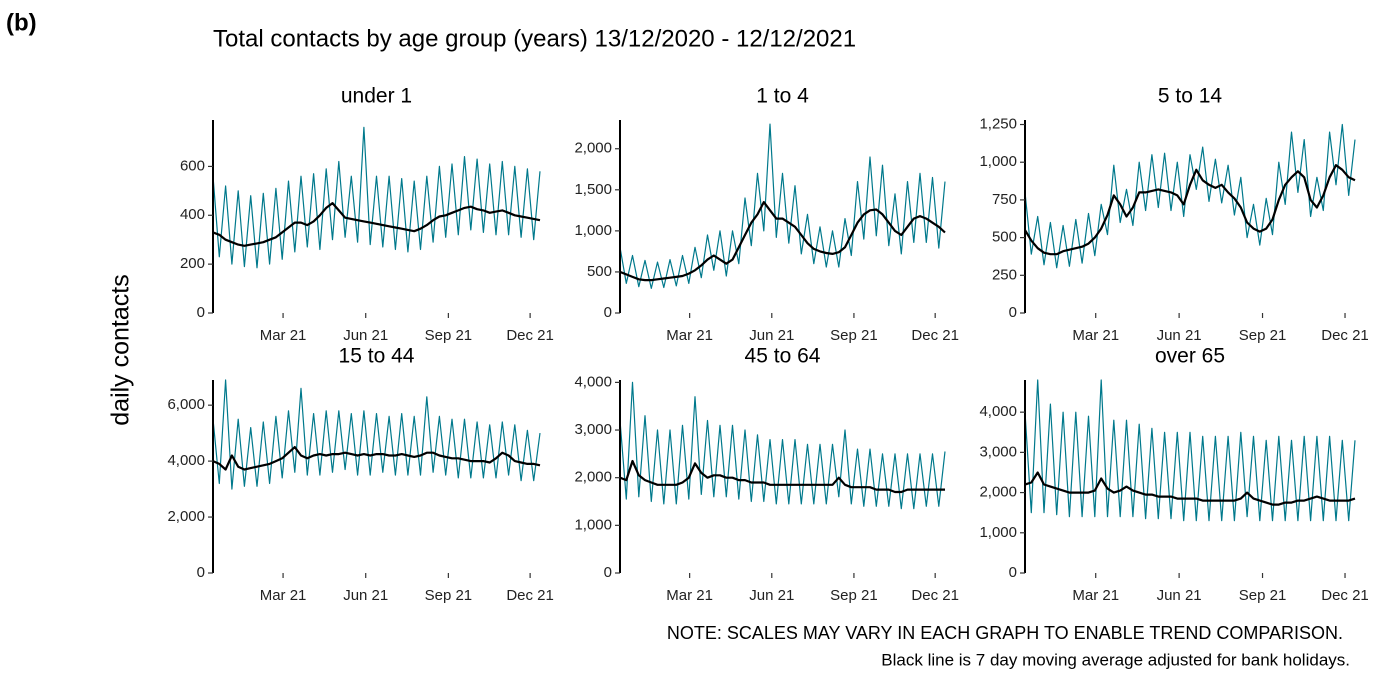  Describe the element at coordinates (593, 189) in the screenshot. I see `y-tick-label: 1,500` at that location.